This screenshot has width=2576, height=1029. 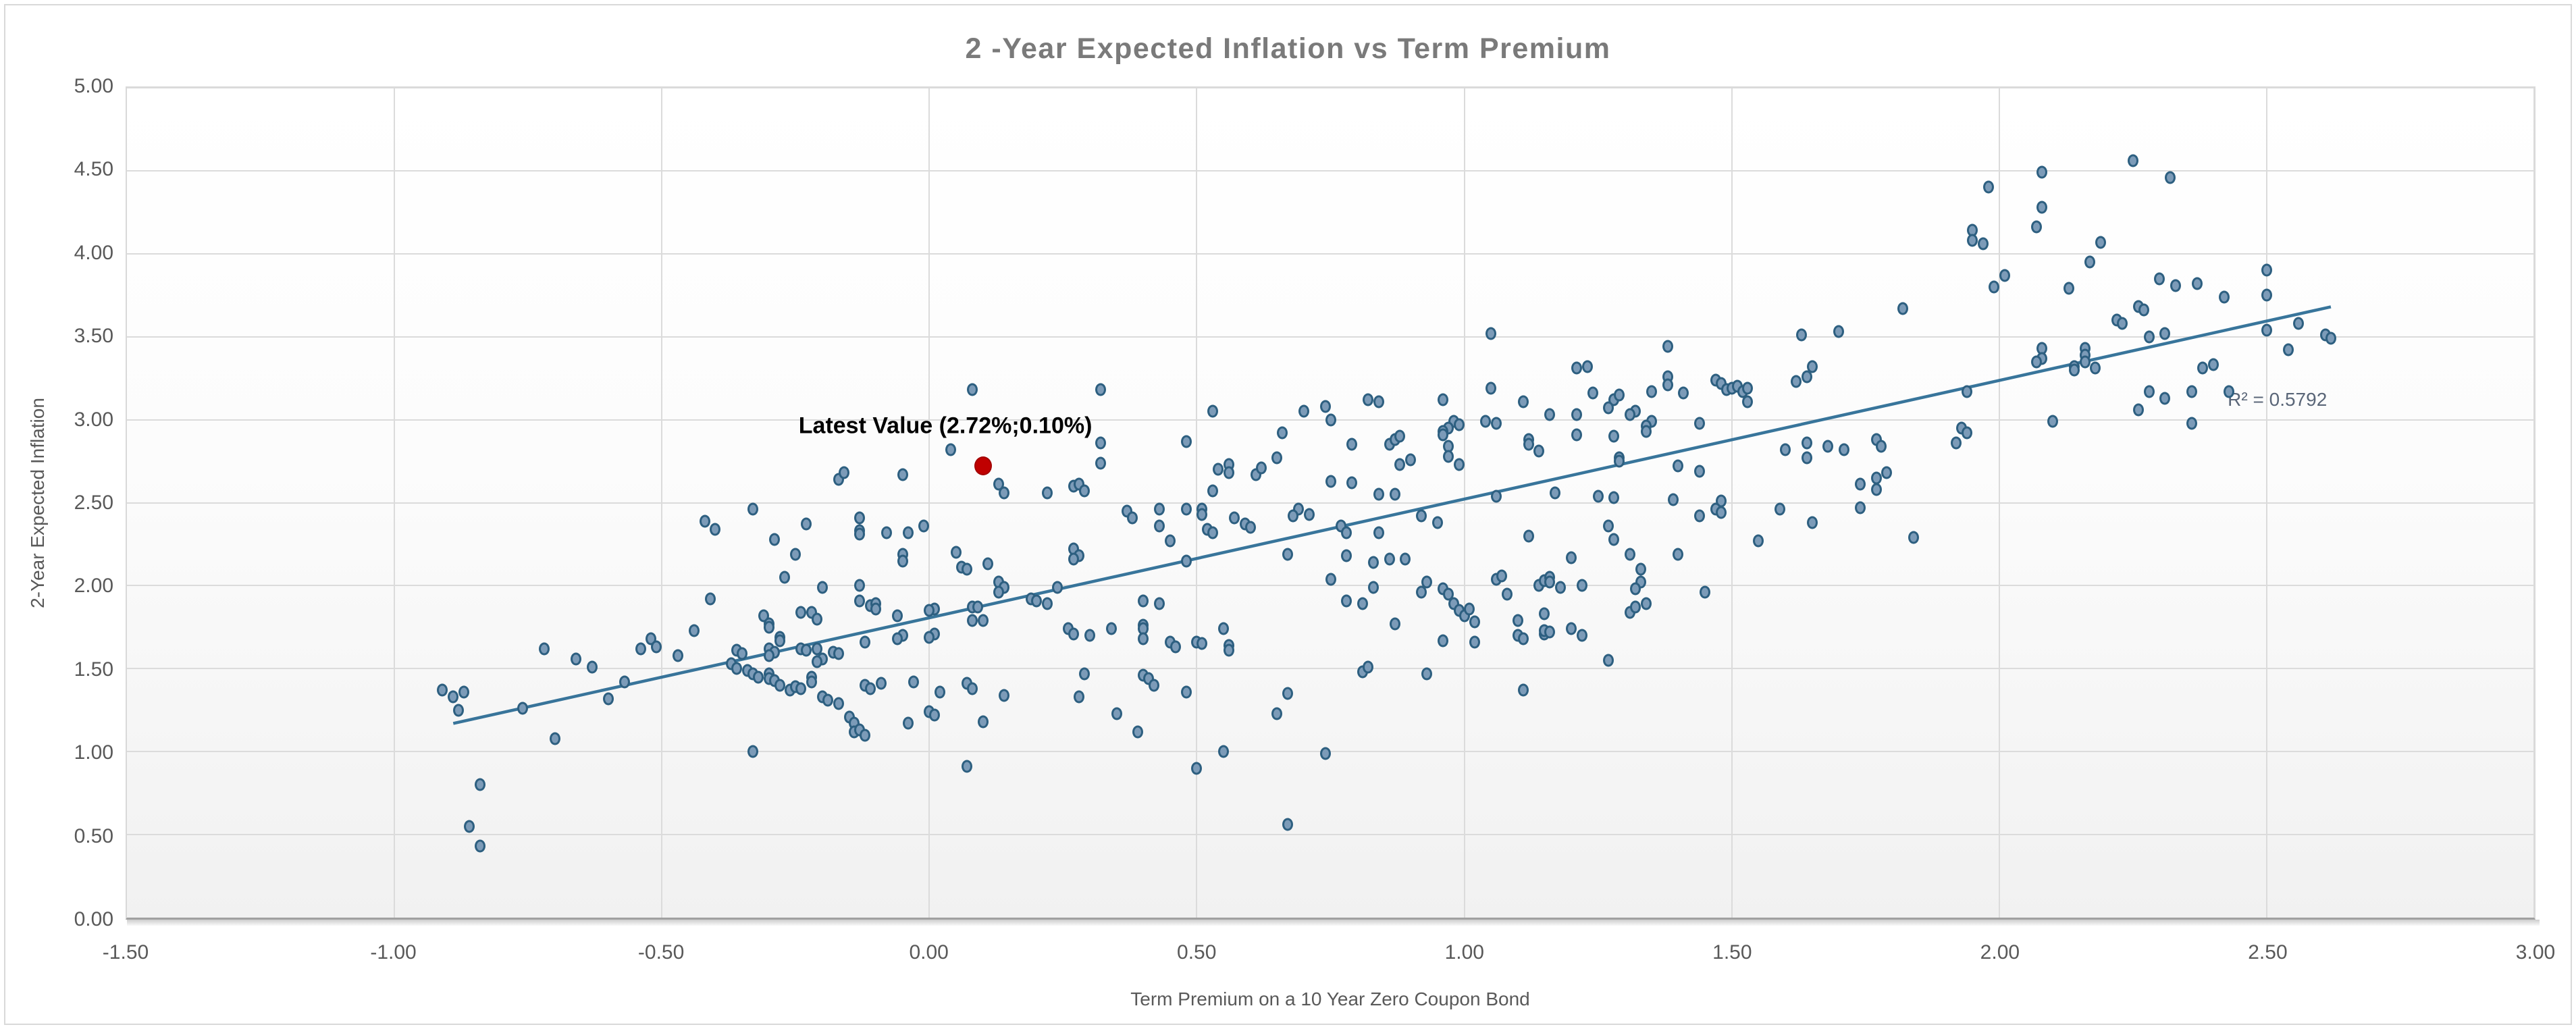 What do you see at coordinates (1333, 923) in the screenshot?
I see `x-axis-shadow` at bounding box center [1333, 923].